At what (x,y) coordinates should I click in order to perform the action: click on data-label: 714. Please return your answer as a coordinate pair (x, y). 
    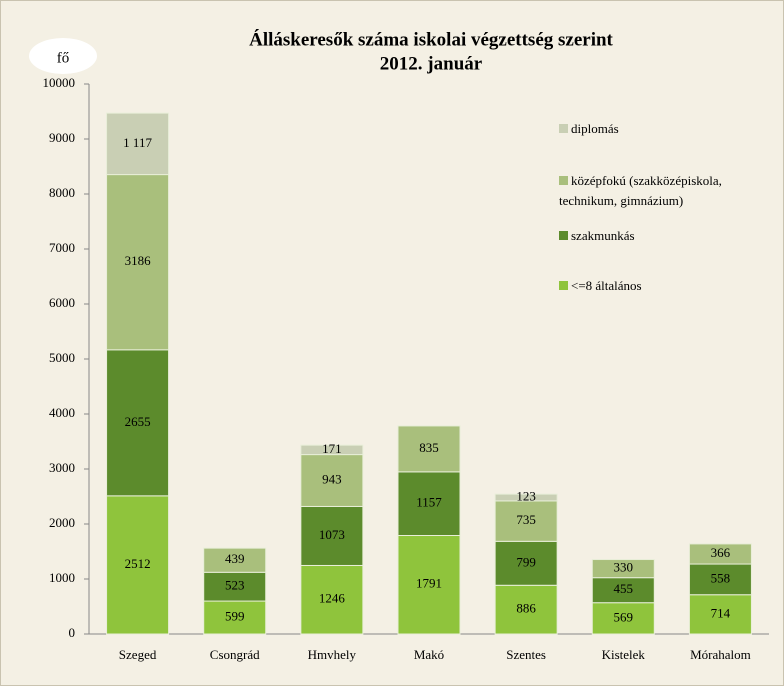
    Looking at the image, I should click on (721, 612).